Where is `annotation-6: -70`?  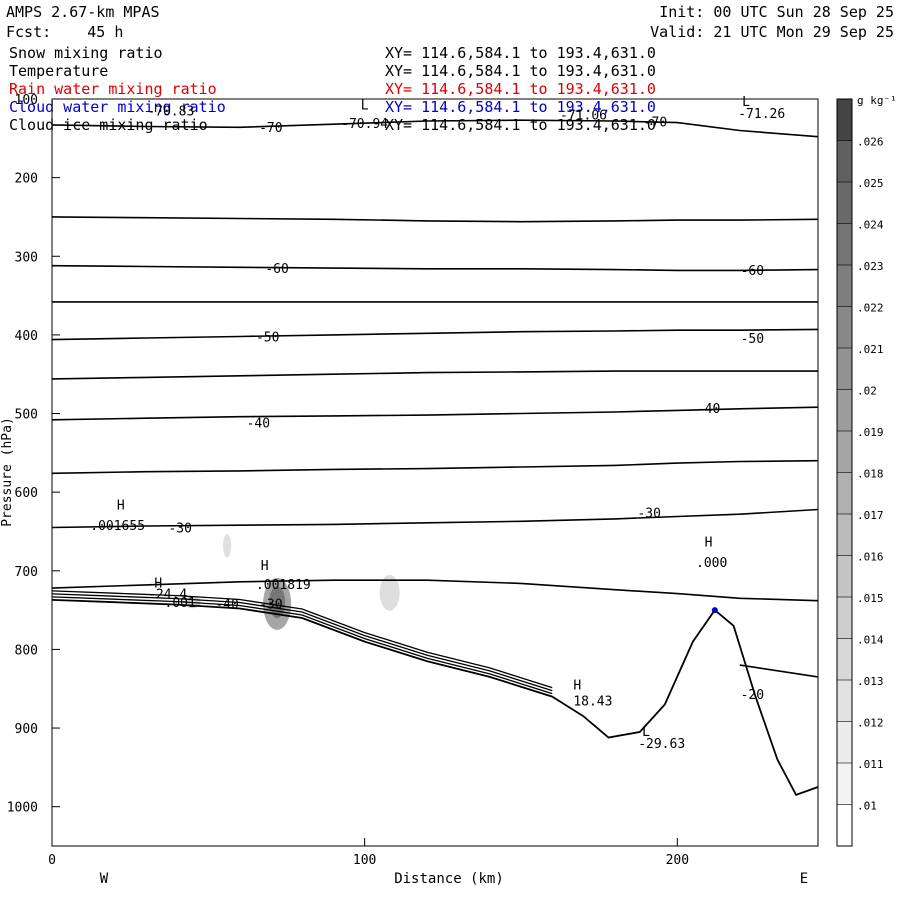 annotation-6: -70 is located at coordinates (270, 128).